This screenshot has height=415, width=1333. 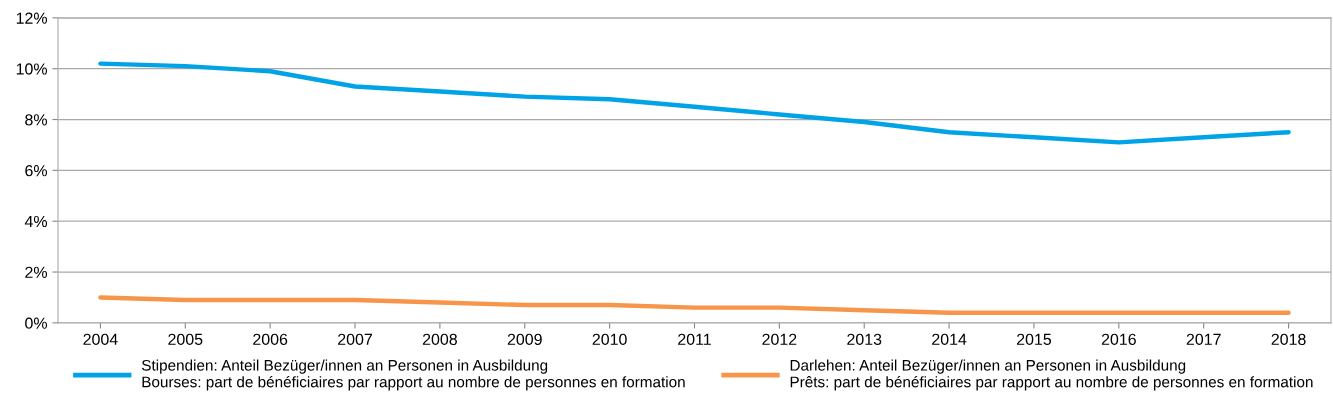 What do you see at coordinates (270, 339) in the screenshot?
I see `x-tick-label: 2006` at bounding box center [270, 339].